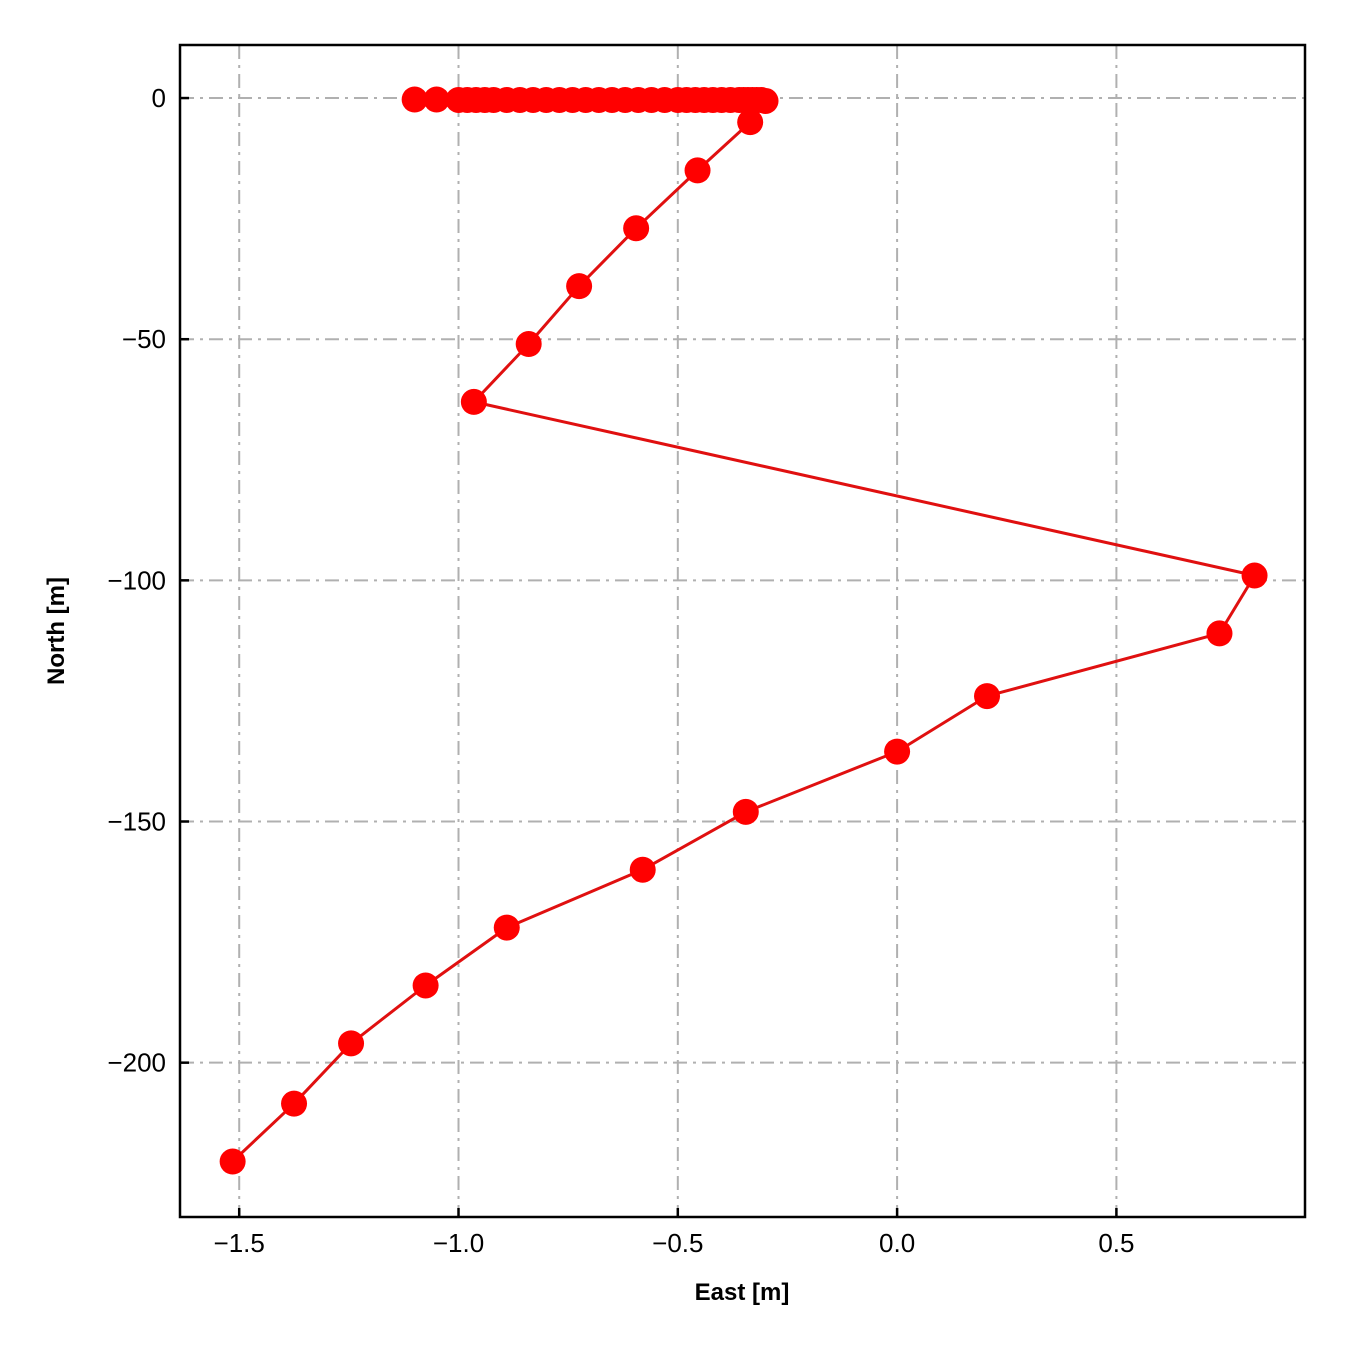 The image size is (1350, 1350). Describe the element at coordinates (677, 1243) in the screenshot. I see `x-tick-label: −0.5` at that location.